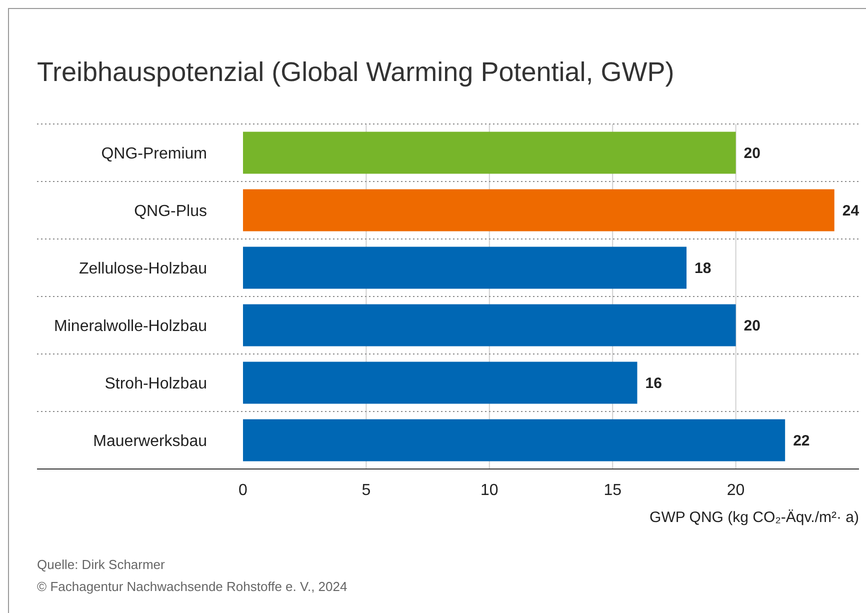 The width and height of the screenshot is (866, 613). I want to click on x-tick-label: 0, so click(243, 490).